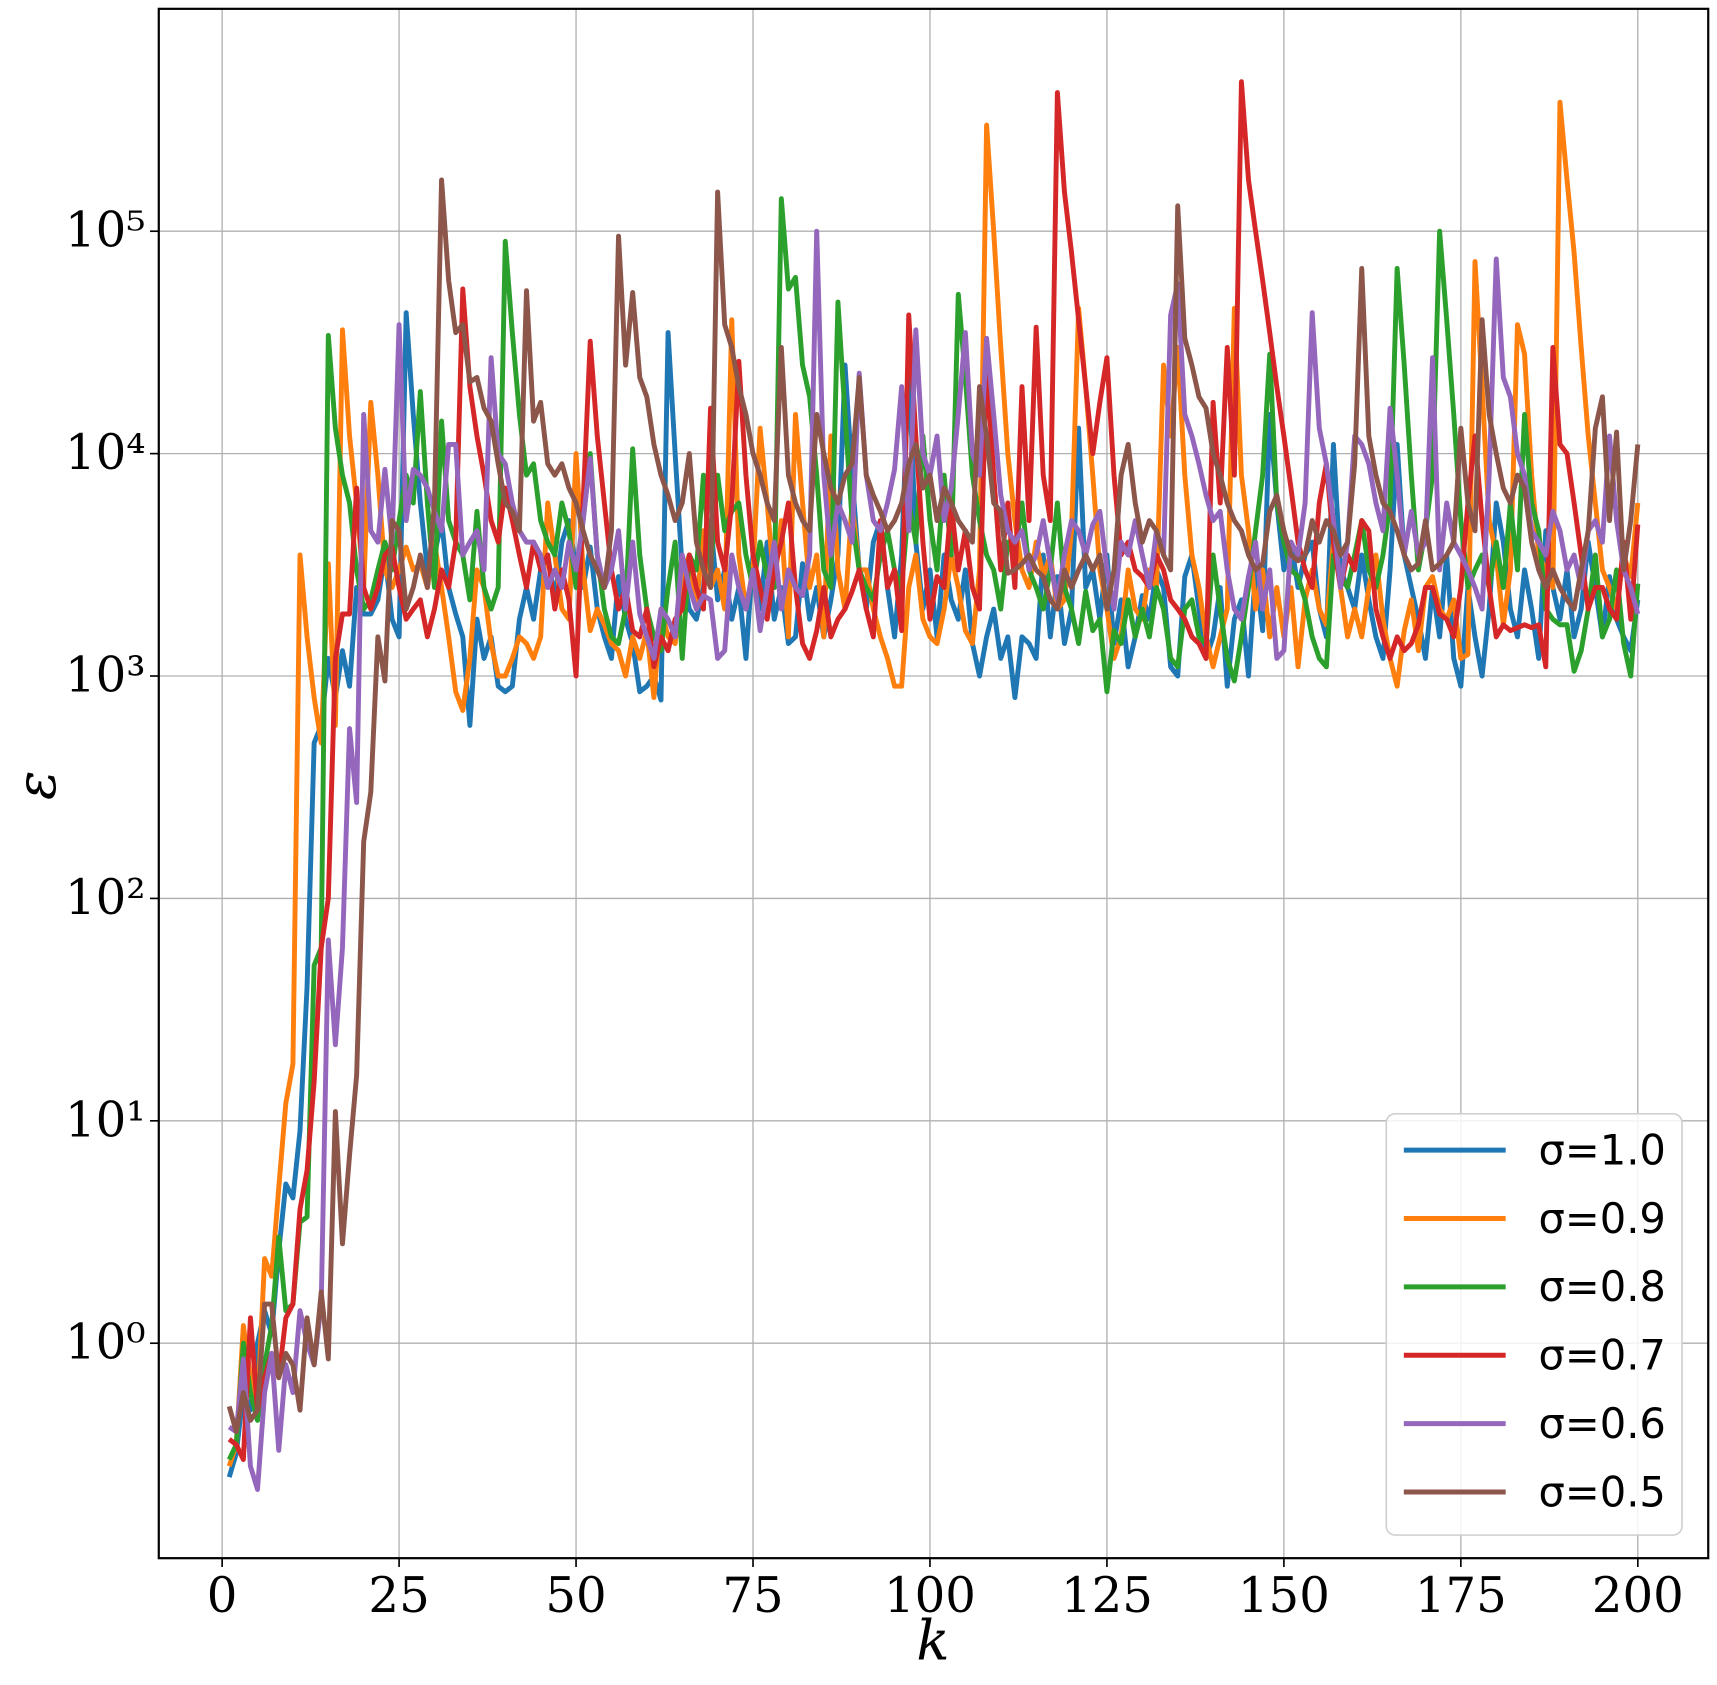 Image resolution: width=1717 pixels, height=1685 pixels. Describe the element at coordinates (1461, 1596) in the screenshot. I see `x-tick-label: 175` at that location.